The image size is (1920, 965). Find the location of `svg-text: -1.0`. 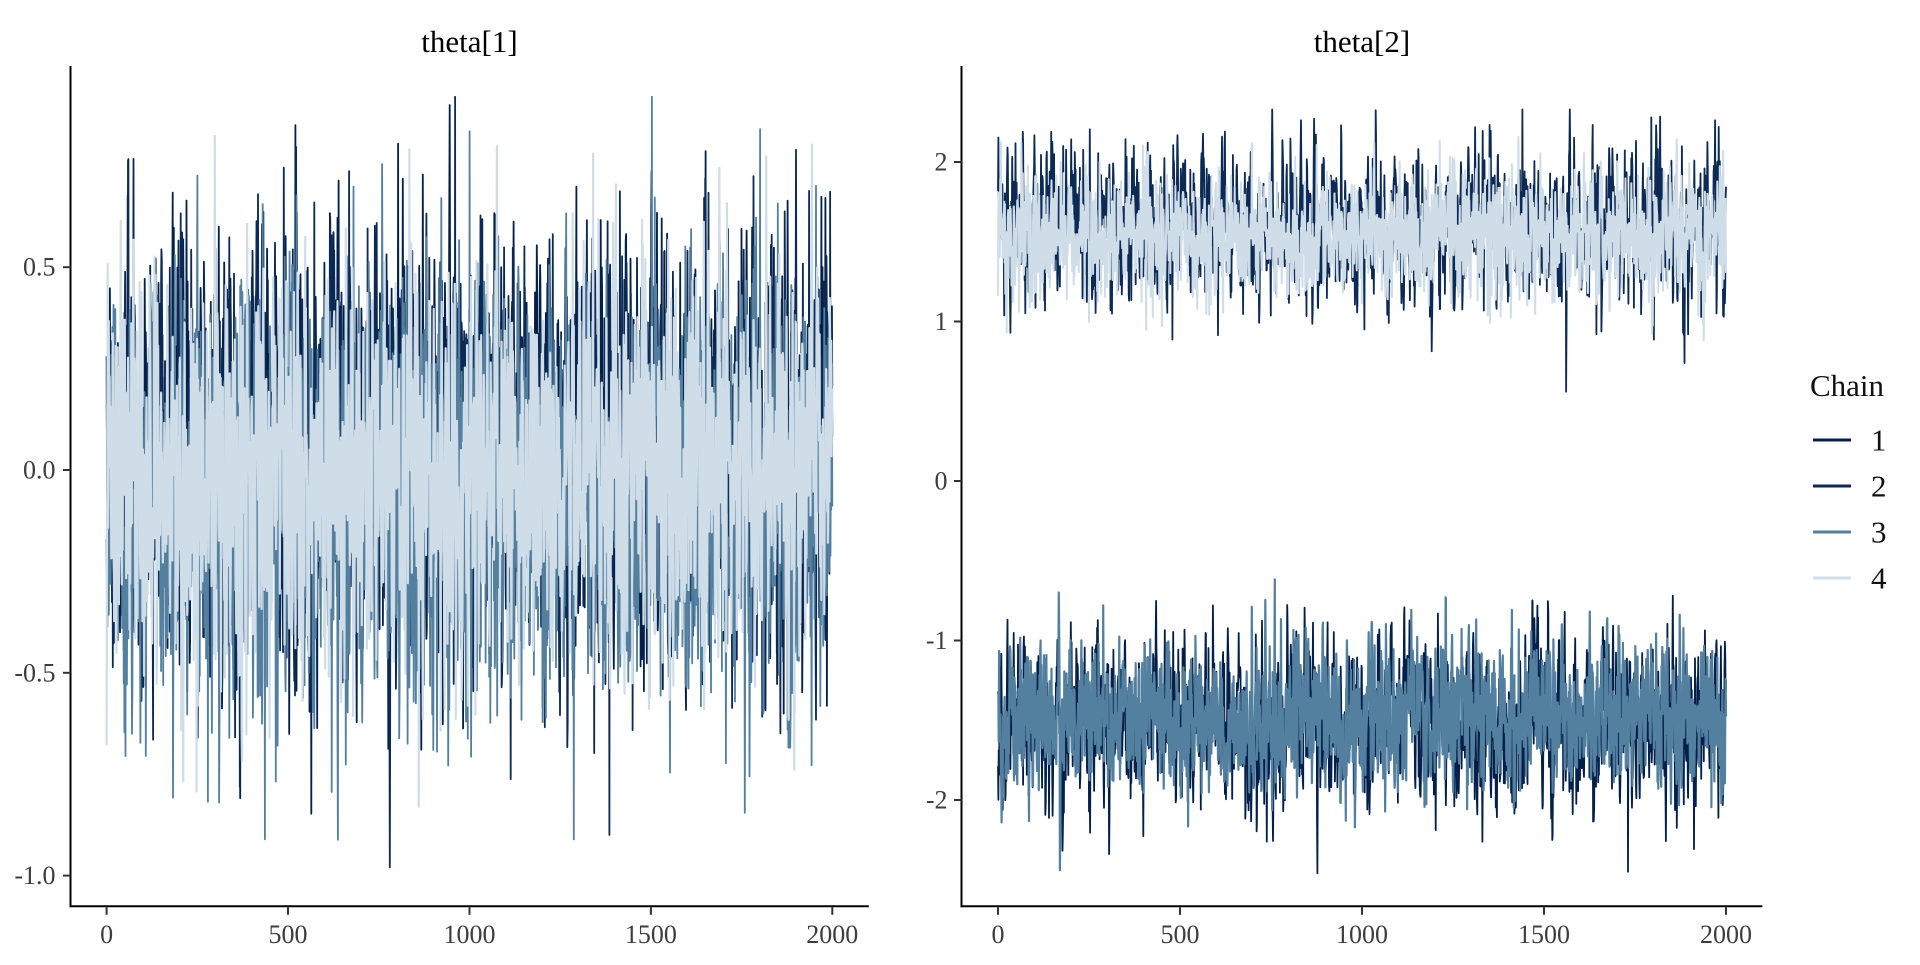

svg-text: -1.0 is located at coordinates (34, 875).